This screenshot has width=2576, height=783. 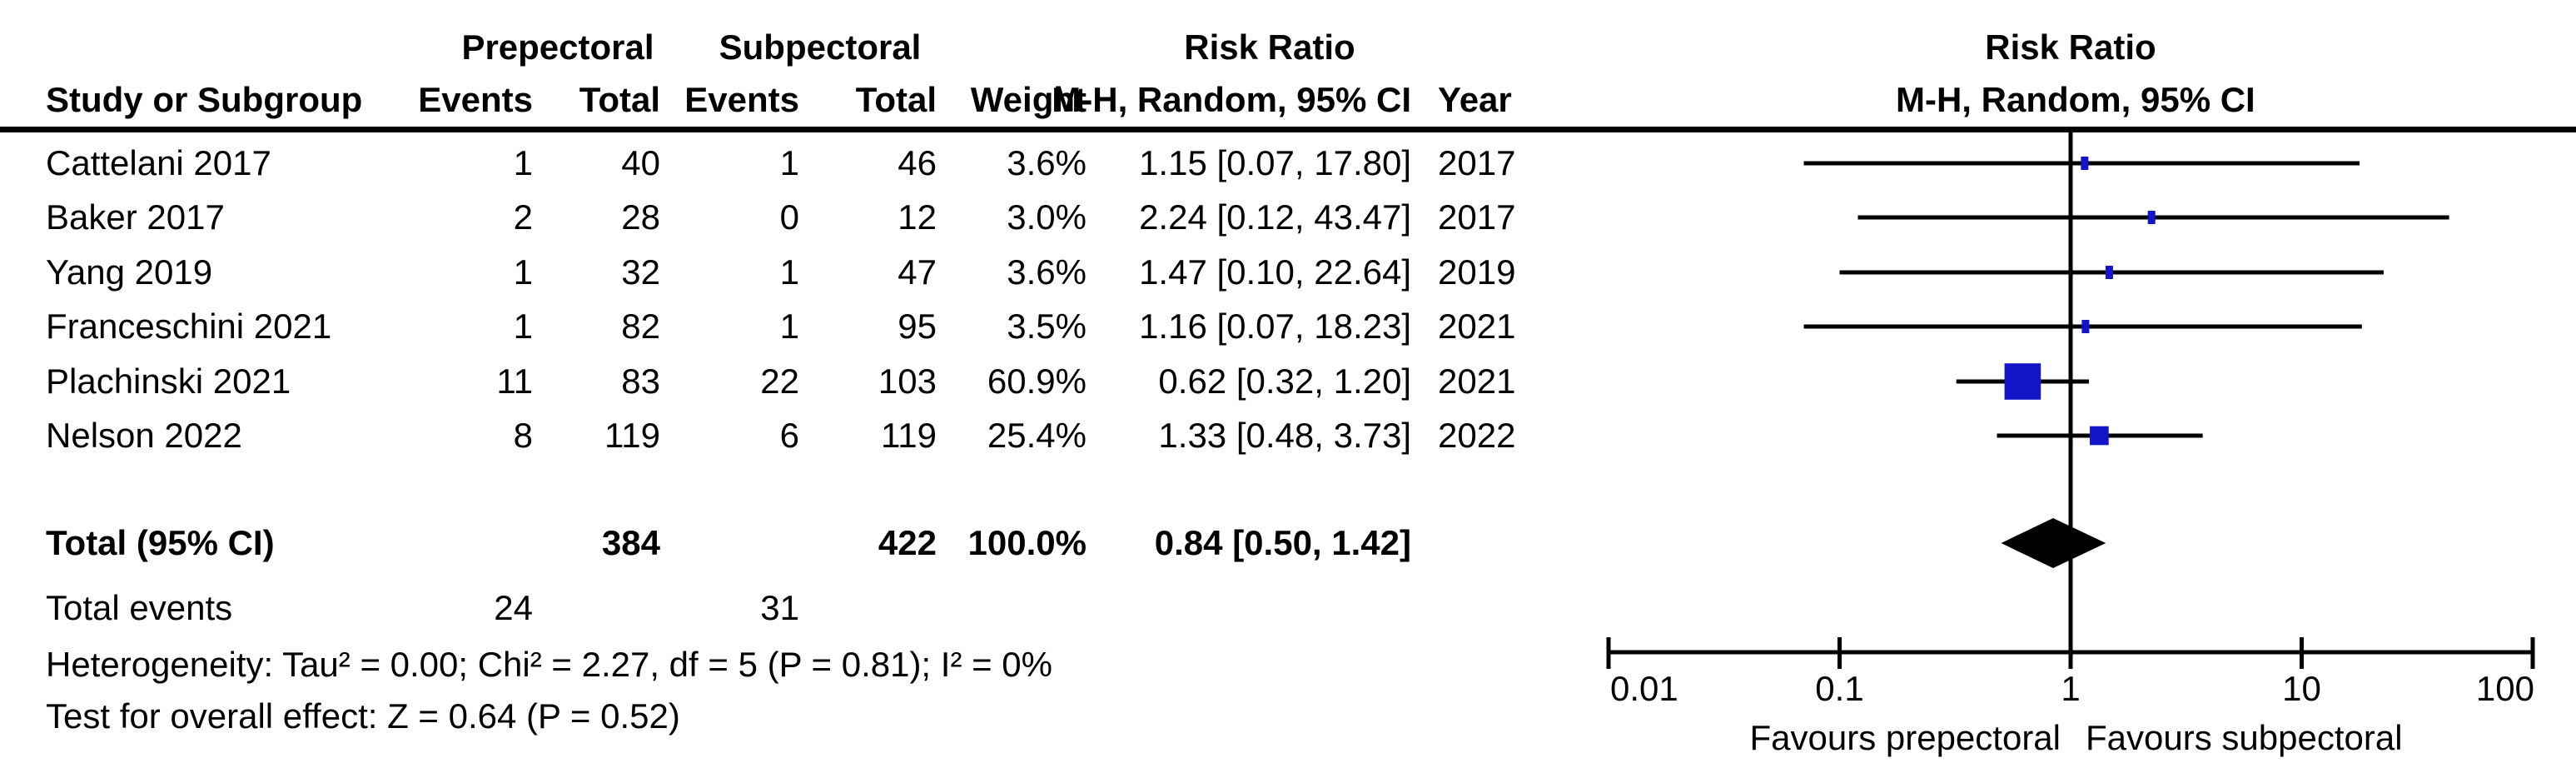 I want to click on events-subpectoral: 22, so click(x=779, y=381).